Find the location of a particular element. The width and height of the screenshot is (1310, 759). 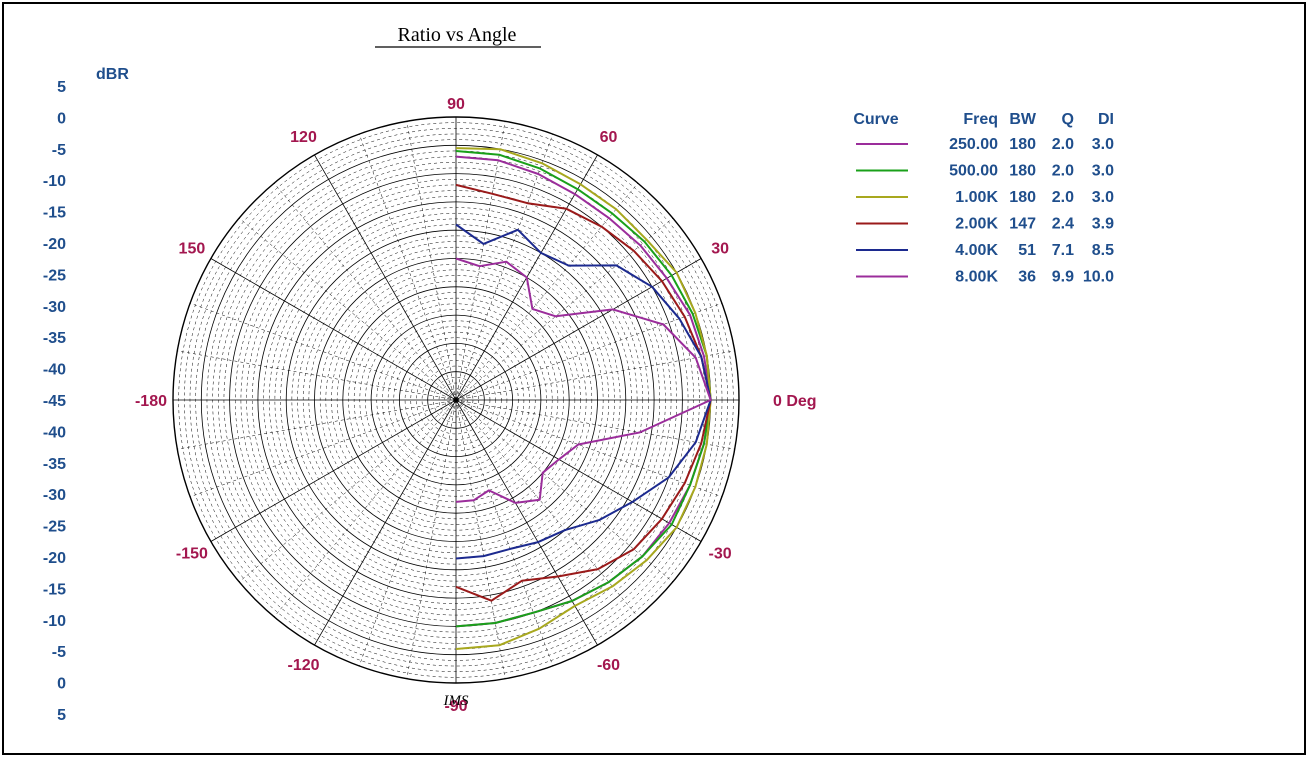

legend-header: Q is located at coordinates (1068, 119).